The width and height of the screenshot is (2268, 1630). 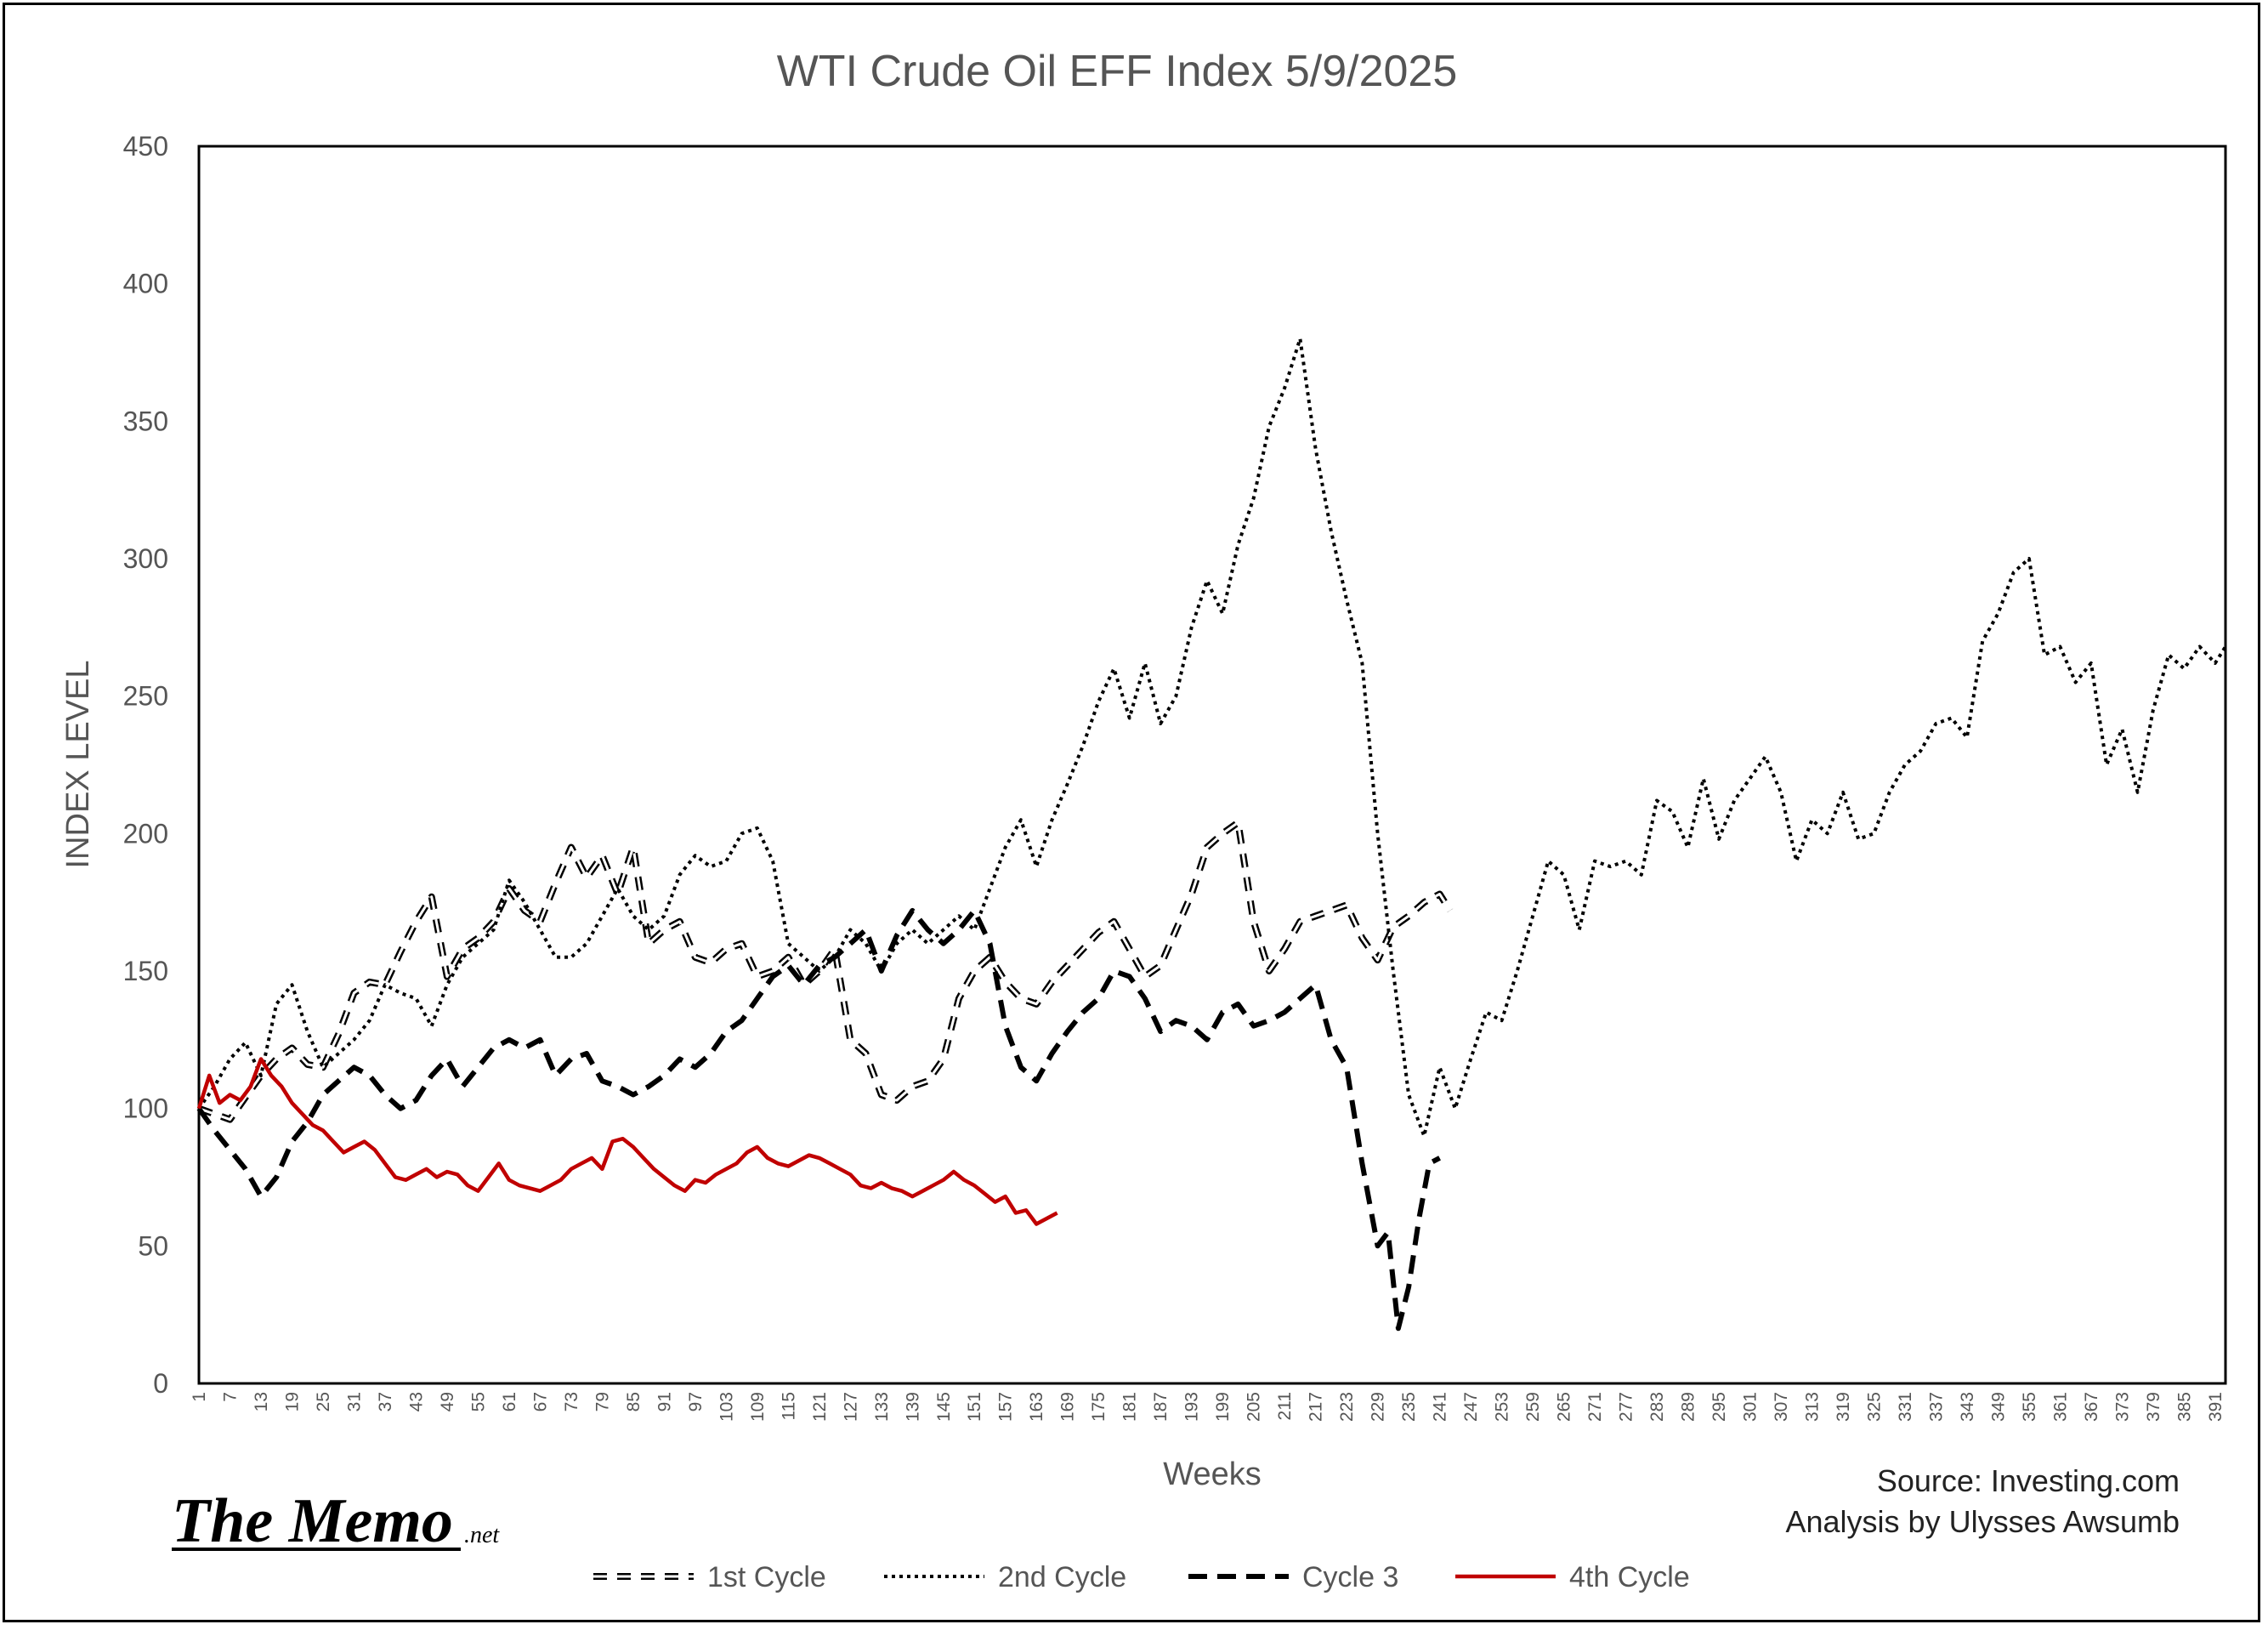 What do you see at coordinates (571, 1401) in the screenshot?
I see `x-tick-label: 73` at bounding box center [571, 1401].